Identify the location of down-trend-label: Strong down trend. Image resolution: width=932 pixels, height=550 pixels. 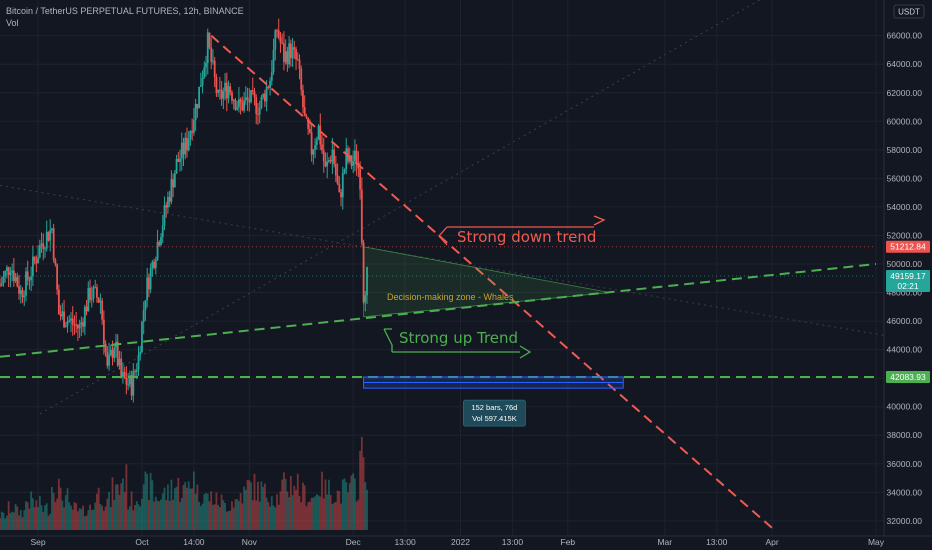
(526, 237).